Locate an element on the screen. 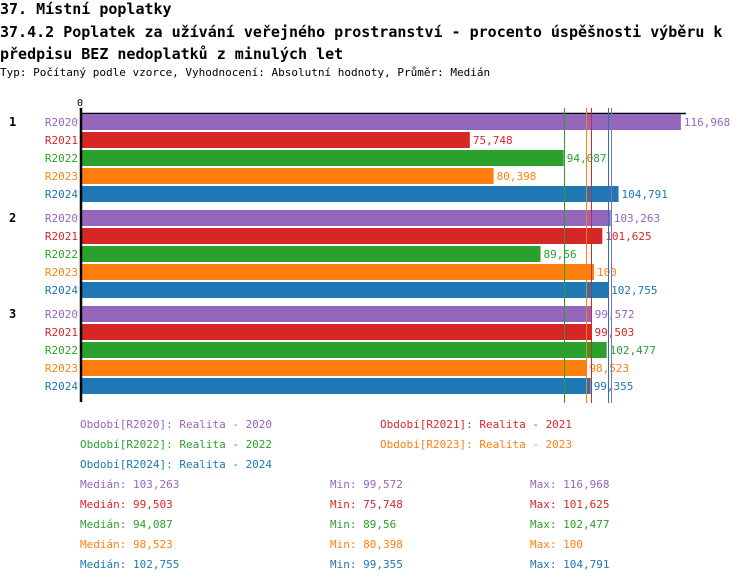 This screenshot has width=750, height=582. min-stat: Min: 99,355 is located at coordinates (366, 564).